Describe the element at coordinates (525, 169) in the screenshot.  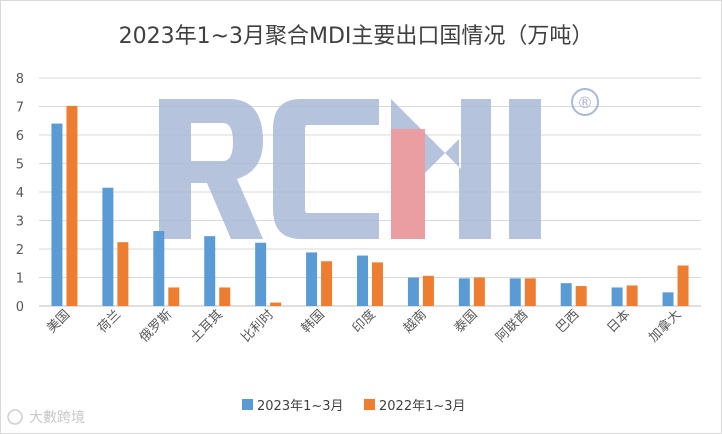
I see `watermark-letter-i` at that location.